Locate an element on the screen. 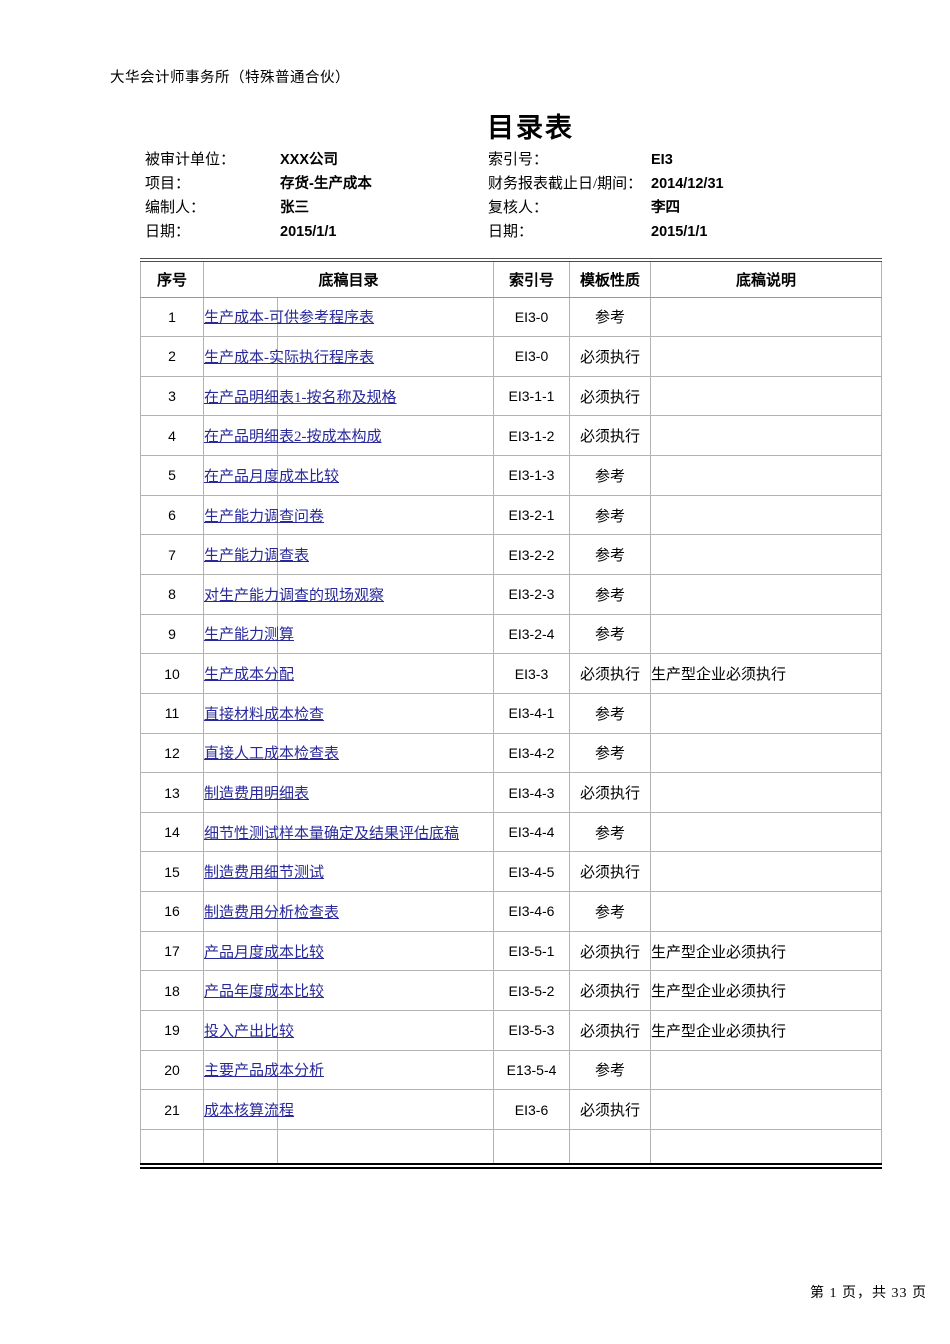 This screenshot has height=1344, width=950. header-no: 序号 is located at coordinates (172, 279).